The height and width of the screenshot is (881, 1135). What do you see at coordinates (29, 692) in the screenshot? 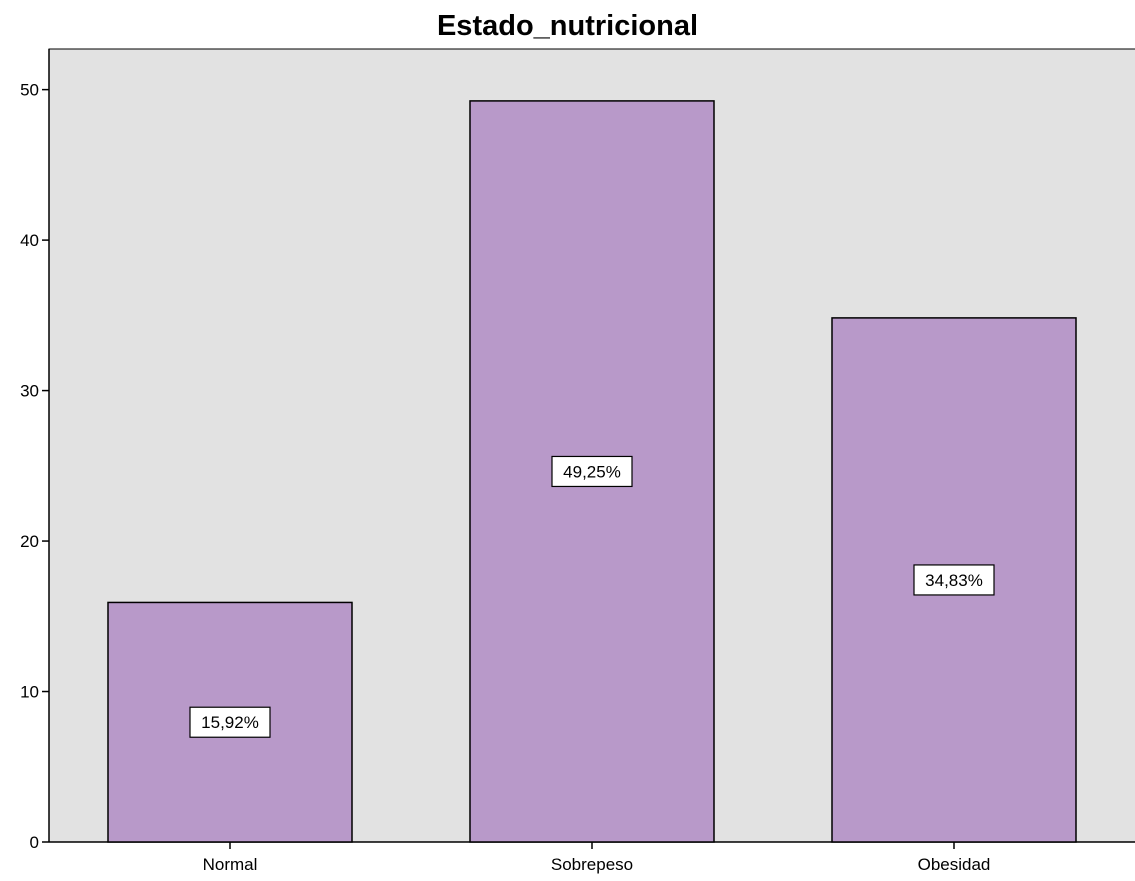
I see `y-tick-label: 10` at bounding box center [29, 692].